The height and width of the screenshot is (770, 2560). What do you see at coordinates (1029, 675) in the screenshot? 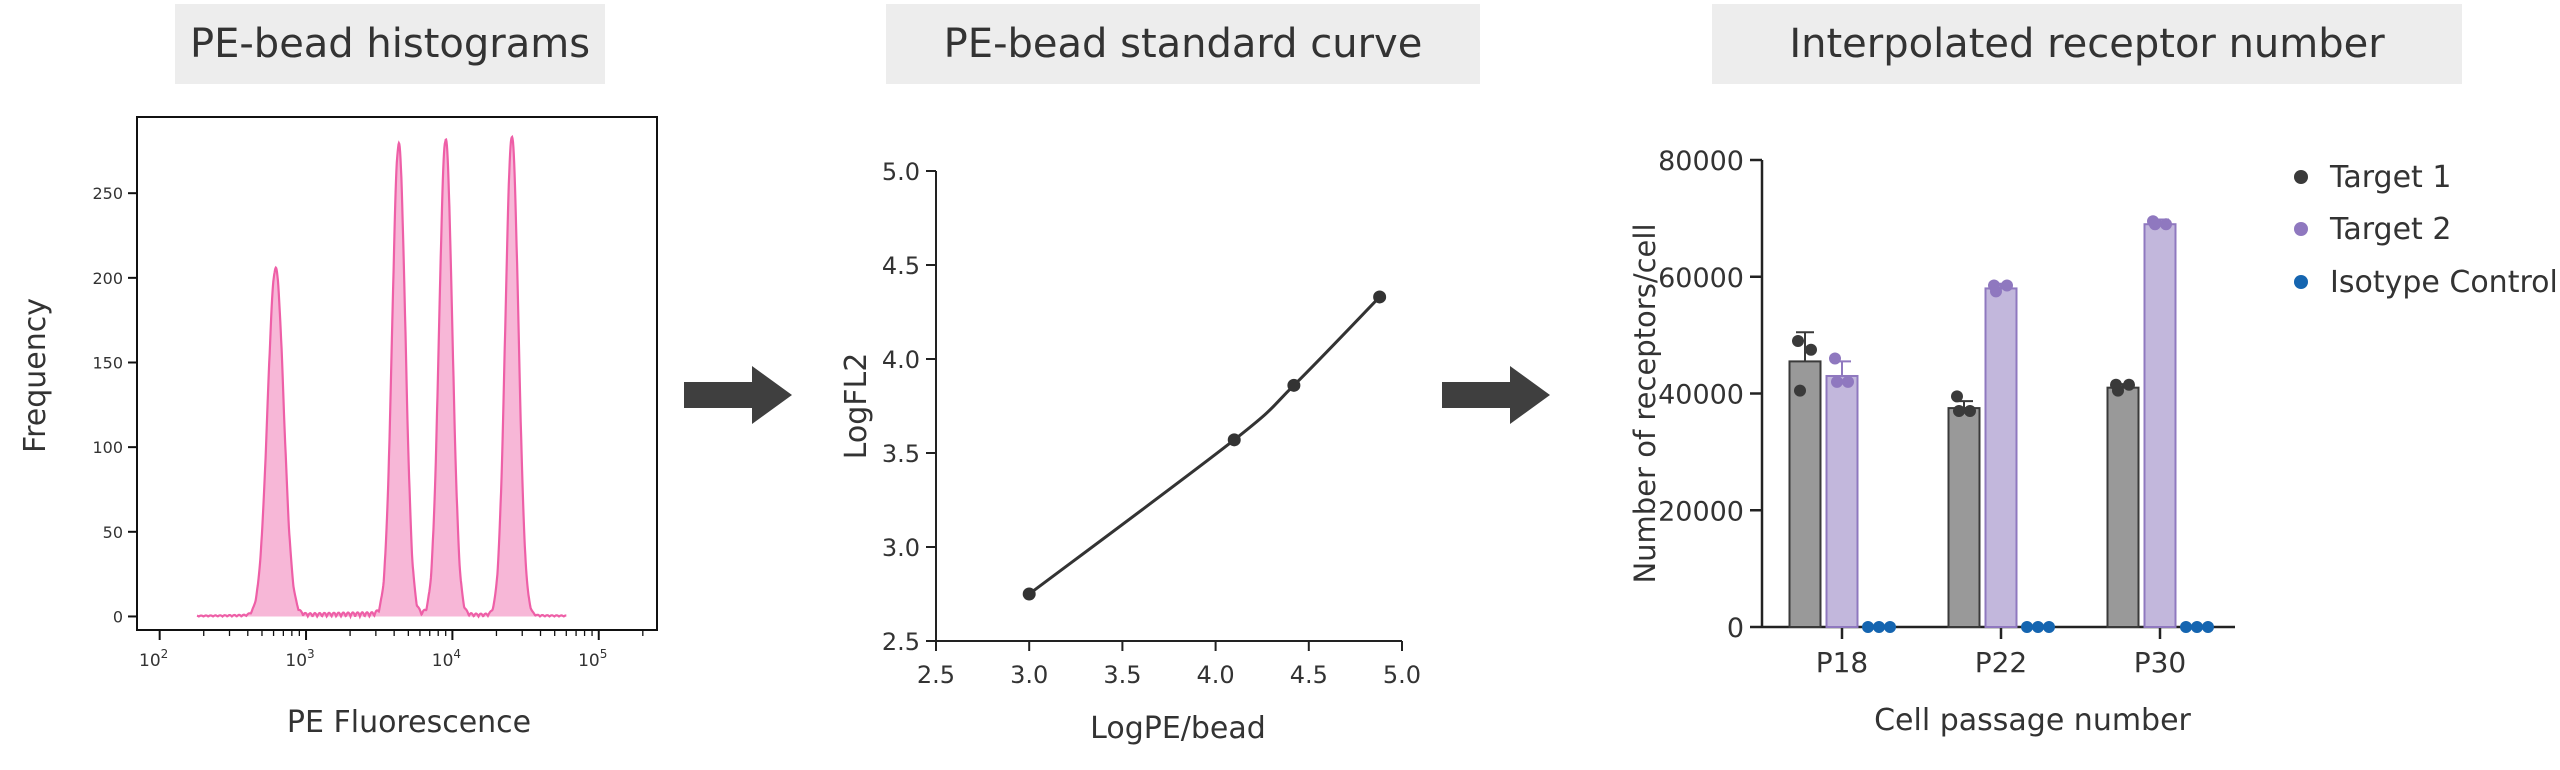
I see `x-tick-label: 3.0` at bounding box center [1029, 675].